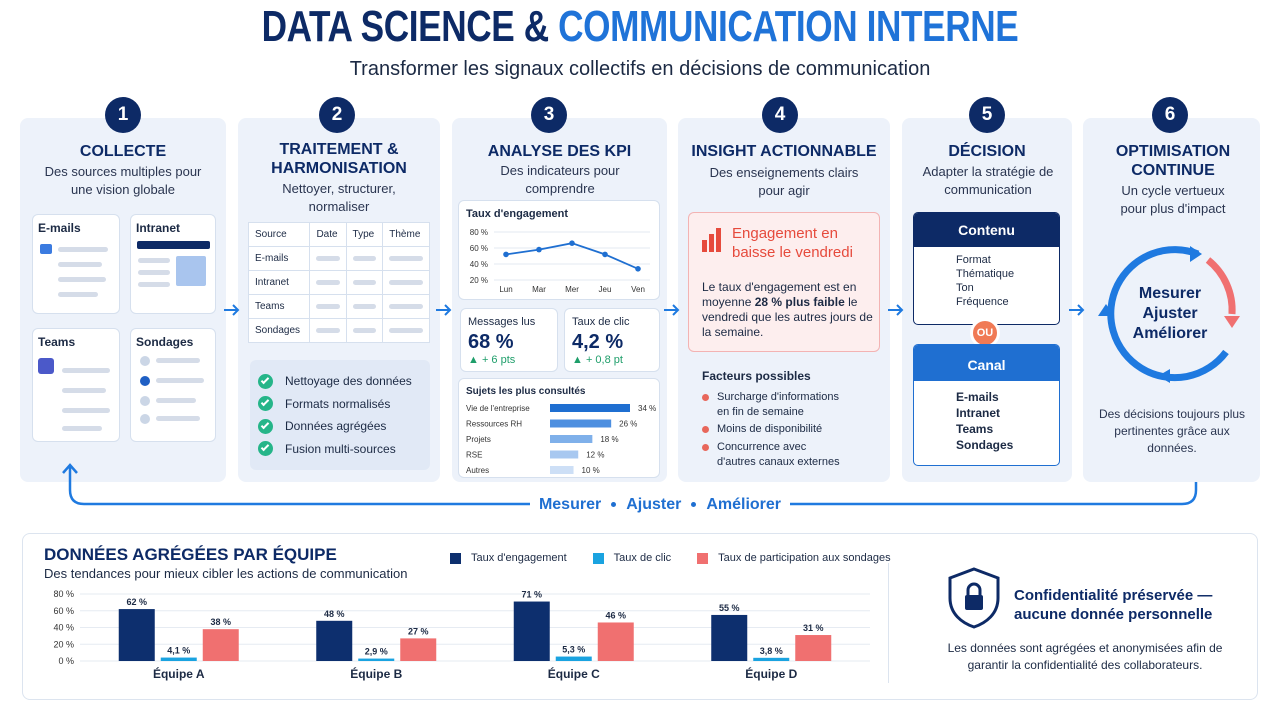 The image size is (1280, 720). Describe the element at coordinates (1196, 254) in the screenshot. I see `arrowhead` at that location.